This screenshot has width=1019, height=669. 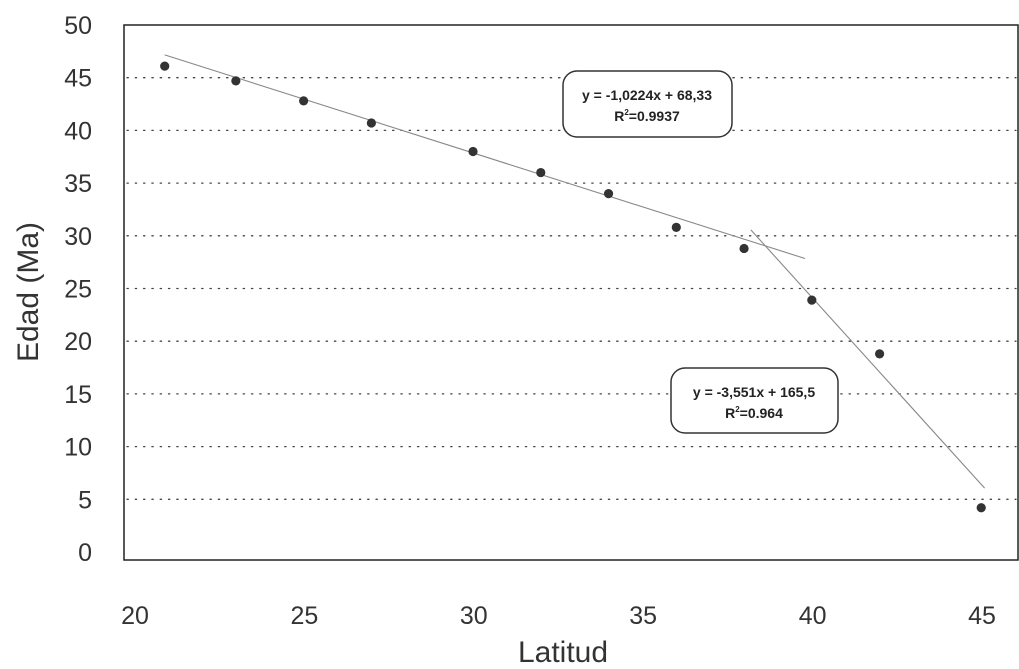 I want to click on y-axis-label: Edad (Ma), so click(x=28, y=292).